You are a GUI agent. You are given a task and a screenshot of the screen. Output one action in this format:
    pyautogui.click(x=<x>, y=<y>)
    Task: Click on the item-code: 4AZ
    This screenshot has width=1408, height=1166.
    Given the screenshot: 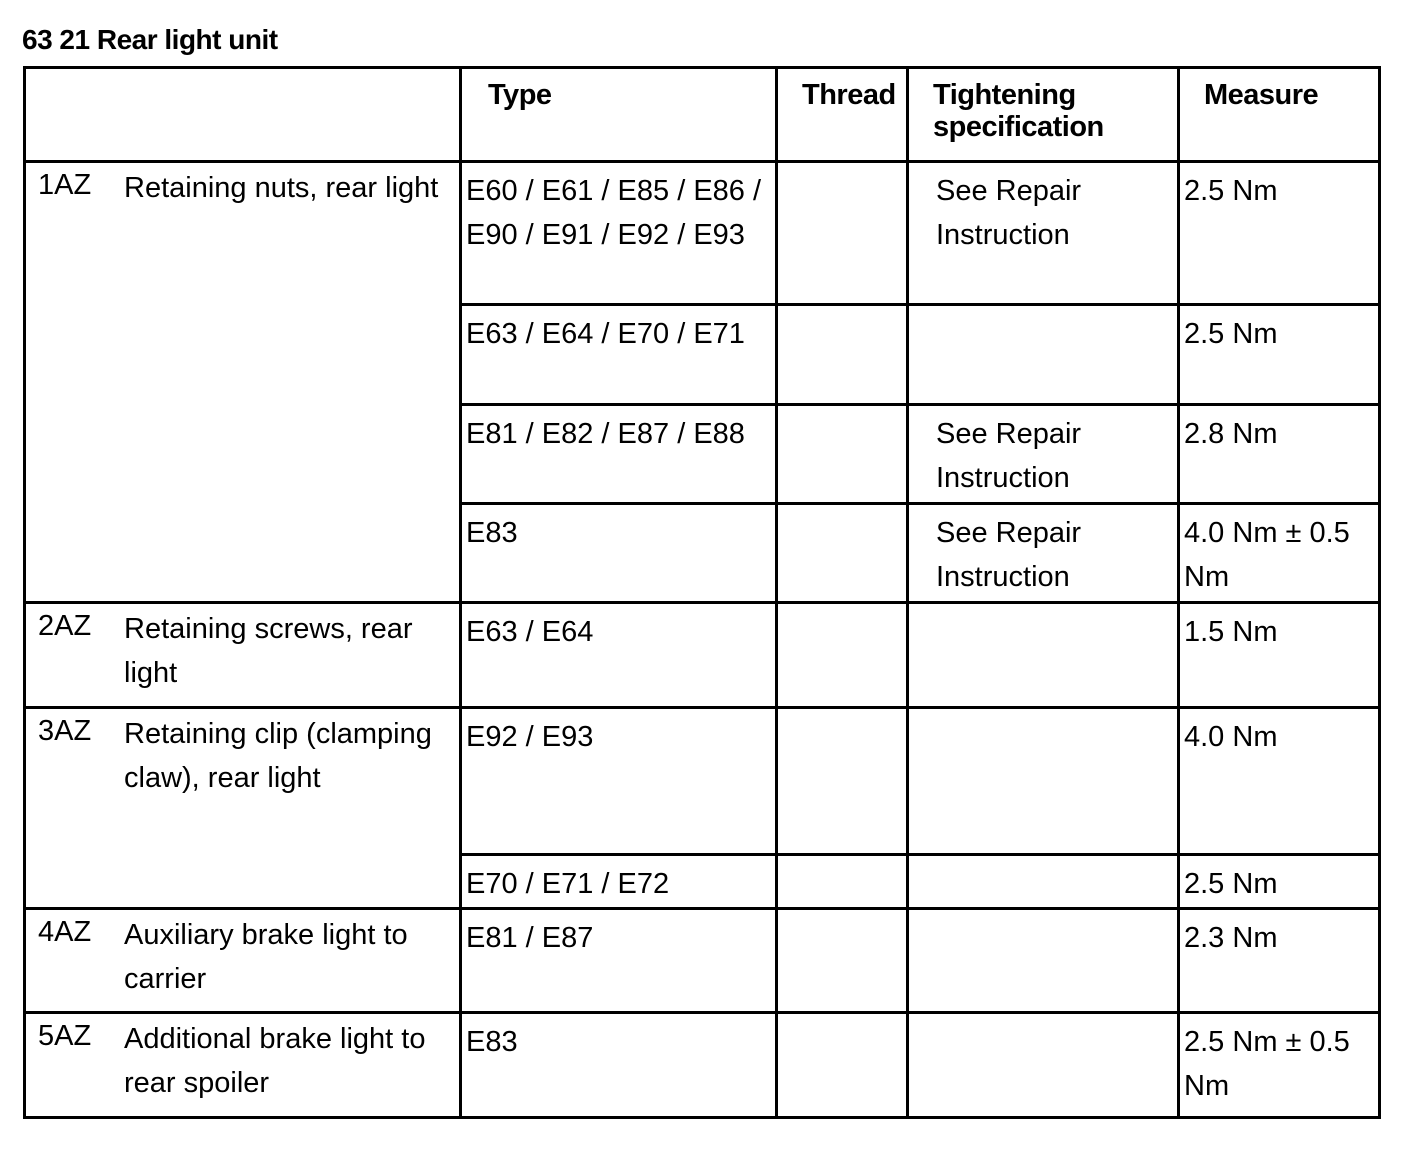 What is the action you would take?
    pyautogui.click(x=65, y=932)
    